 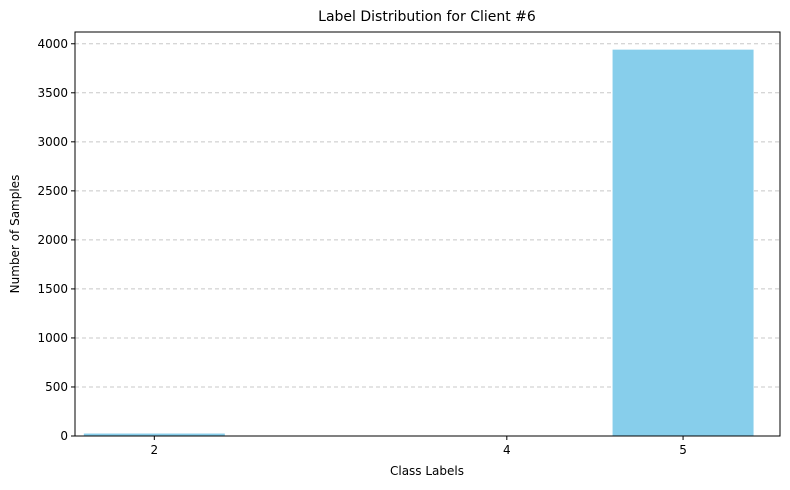 I want to click on x-tick-label: 5, so click(x=683, y=450).